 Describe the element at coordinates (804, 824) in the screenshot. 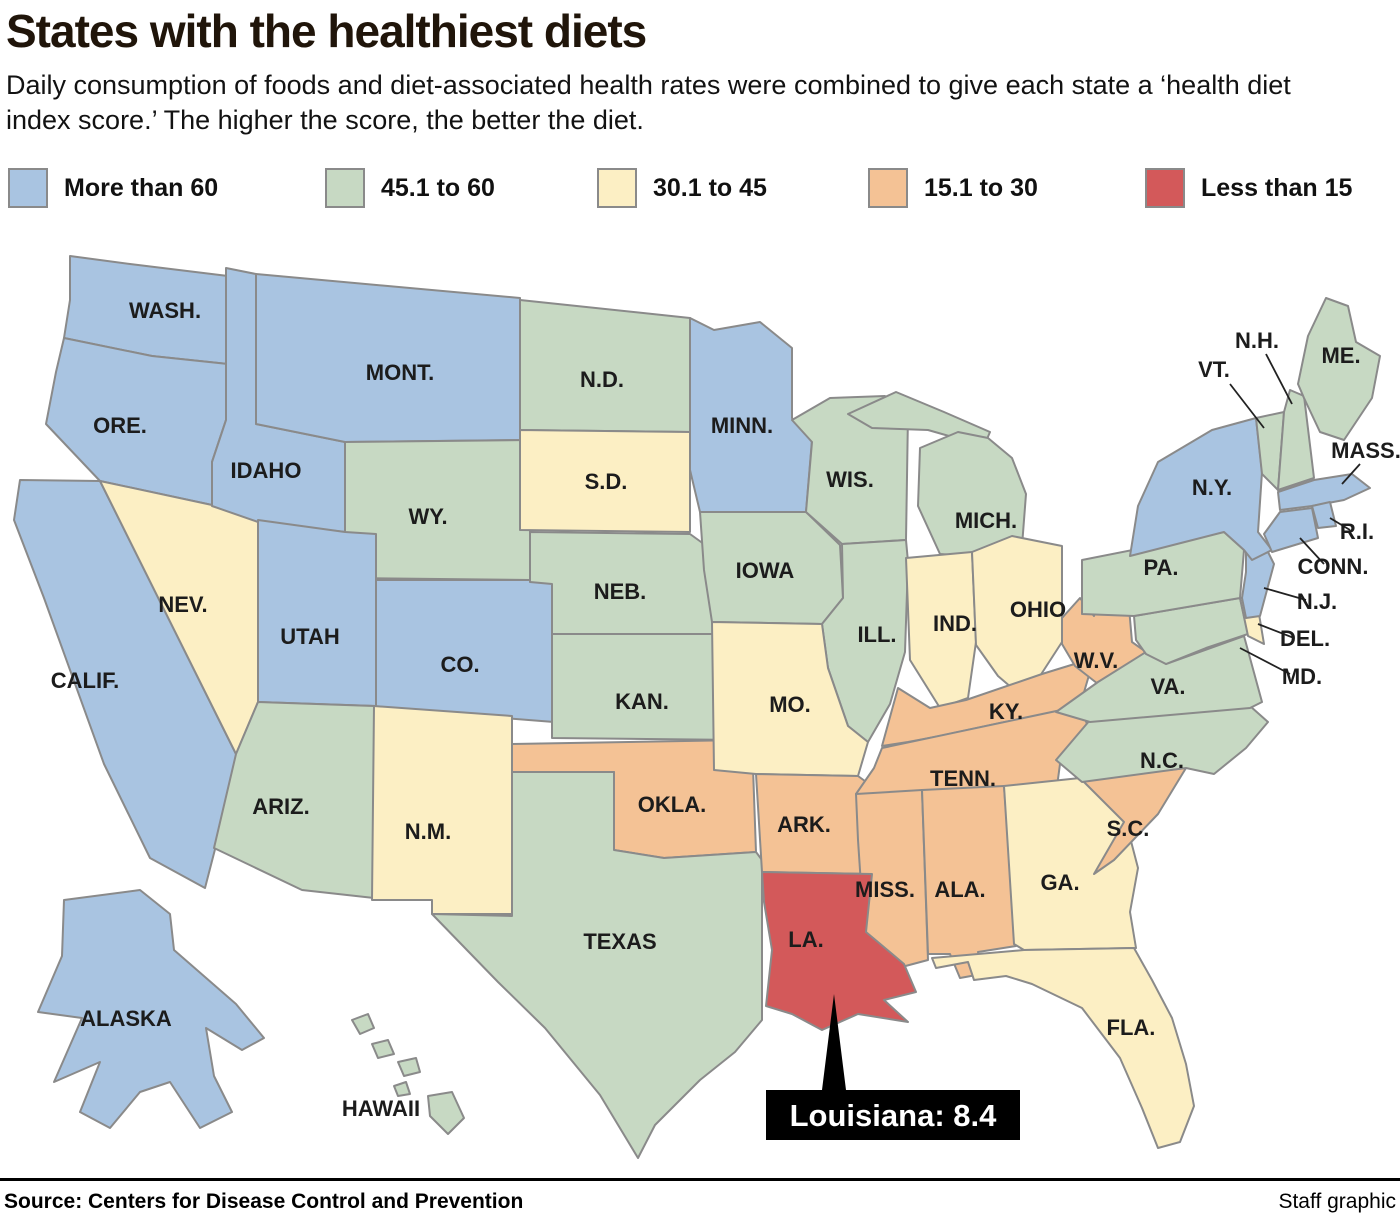

I see `state-label-arkansas: ARK.` at that location.